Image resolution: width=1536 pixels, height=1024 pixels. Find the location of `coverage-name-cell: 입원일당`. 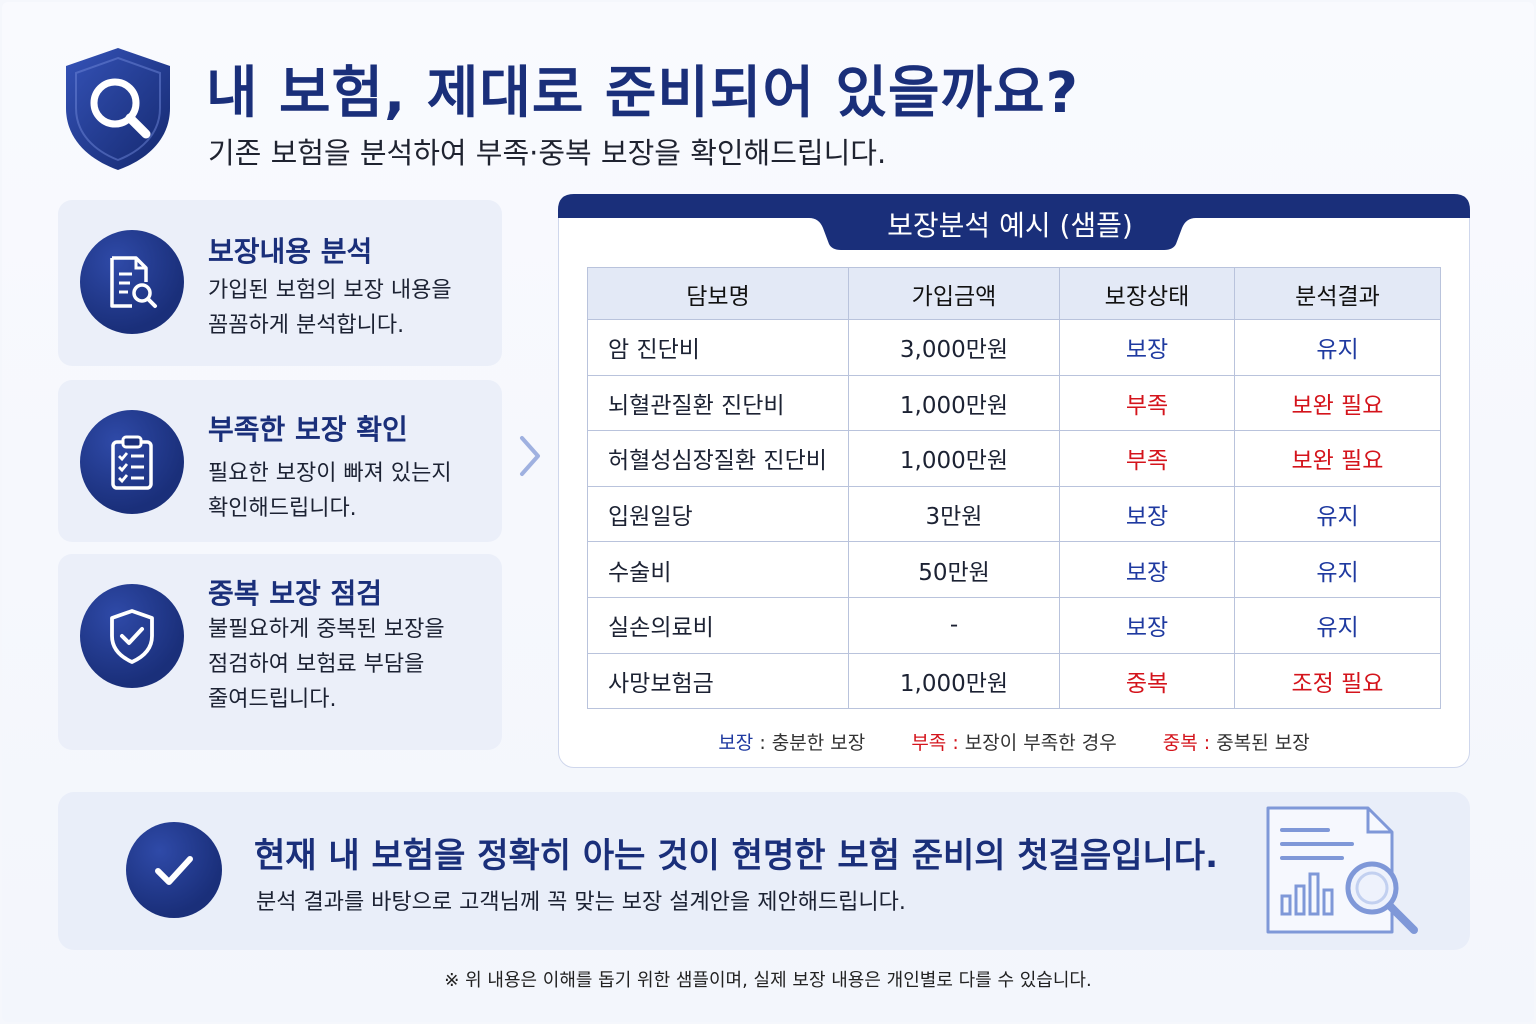

coverage-name-cell: 입원일당 is located at coordinates (718, 514).